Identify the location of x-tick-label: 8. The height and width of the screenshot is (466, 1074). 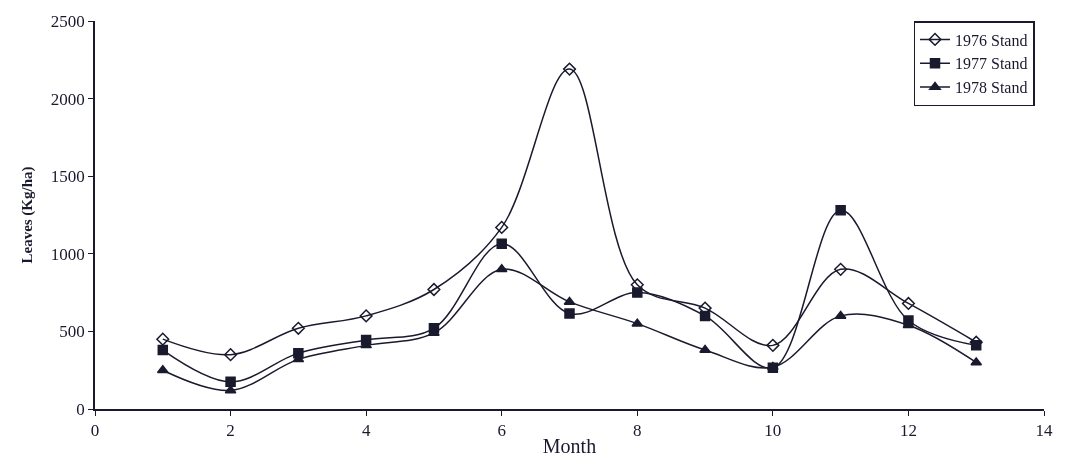
(637, 431).